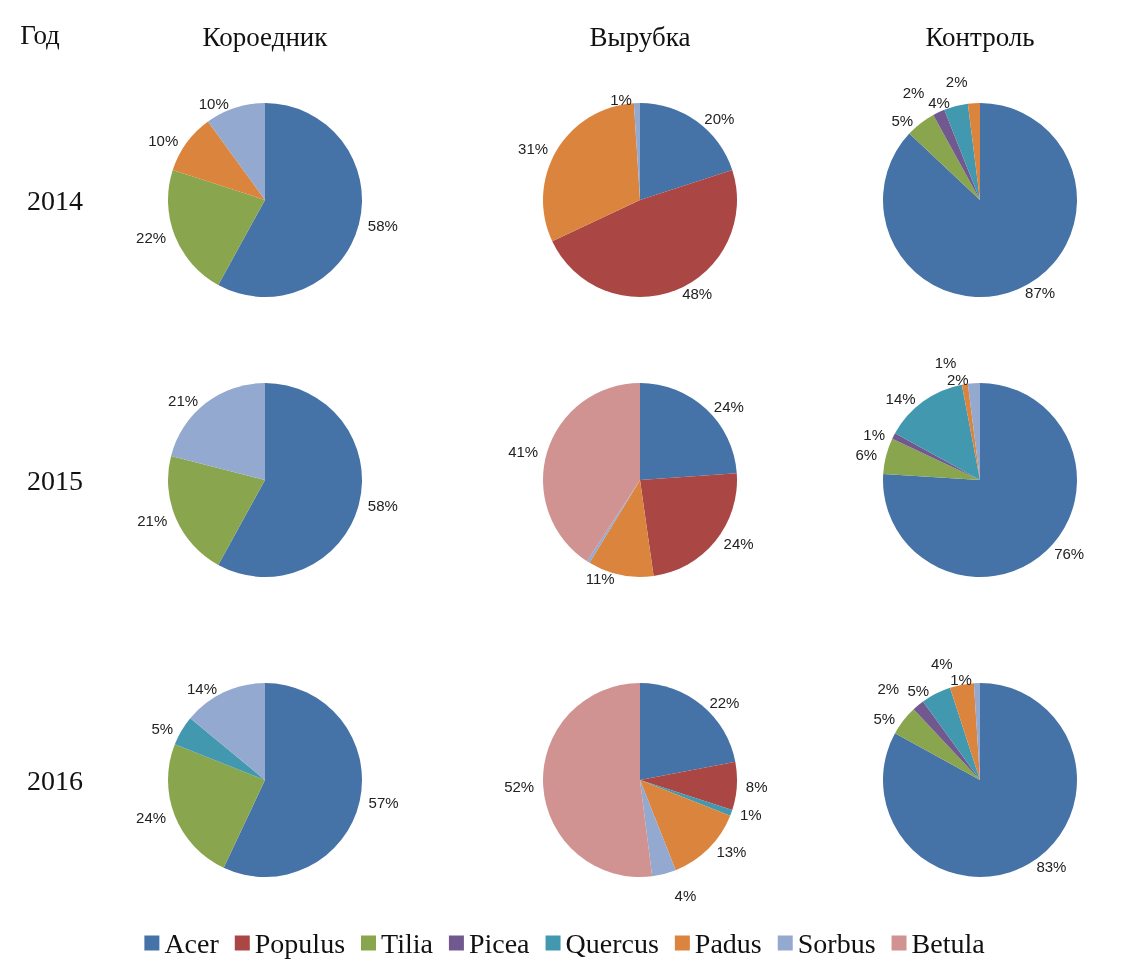 This screenshot has width=1129, height=968. I want to click on data-label: 76%, so click(1069, 554).